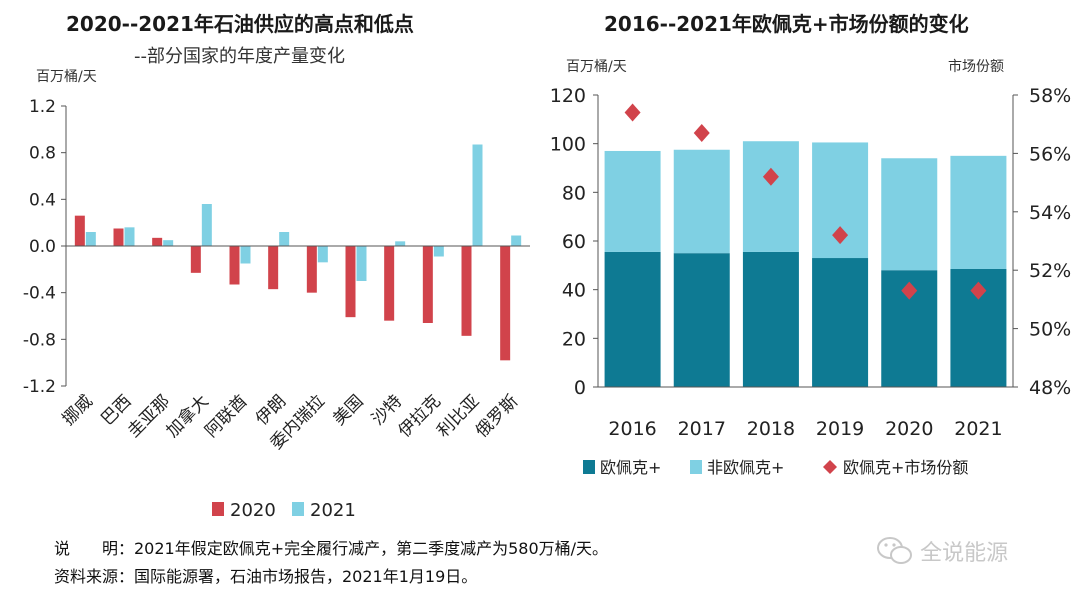  What do you see at coordinates (350, 282) in the screenshot?
I see `bar-2020-美国` at bounding box center [350, 282].